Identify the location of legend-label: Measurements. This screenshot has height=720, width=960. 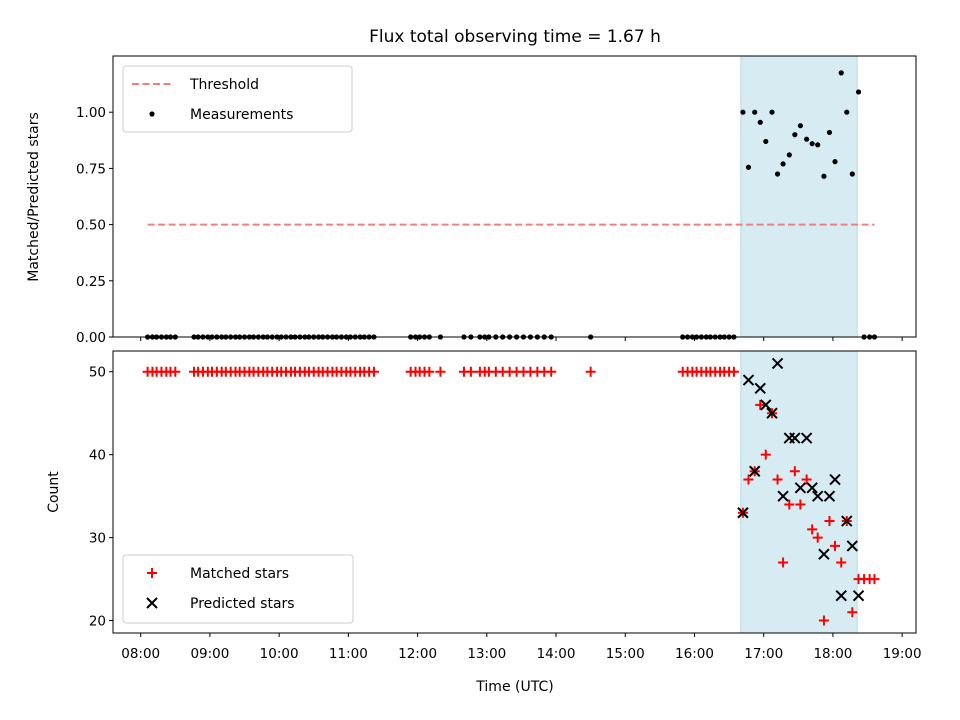
(241, 115).